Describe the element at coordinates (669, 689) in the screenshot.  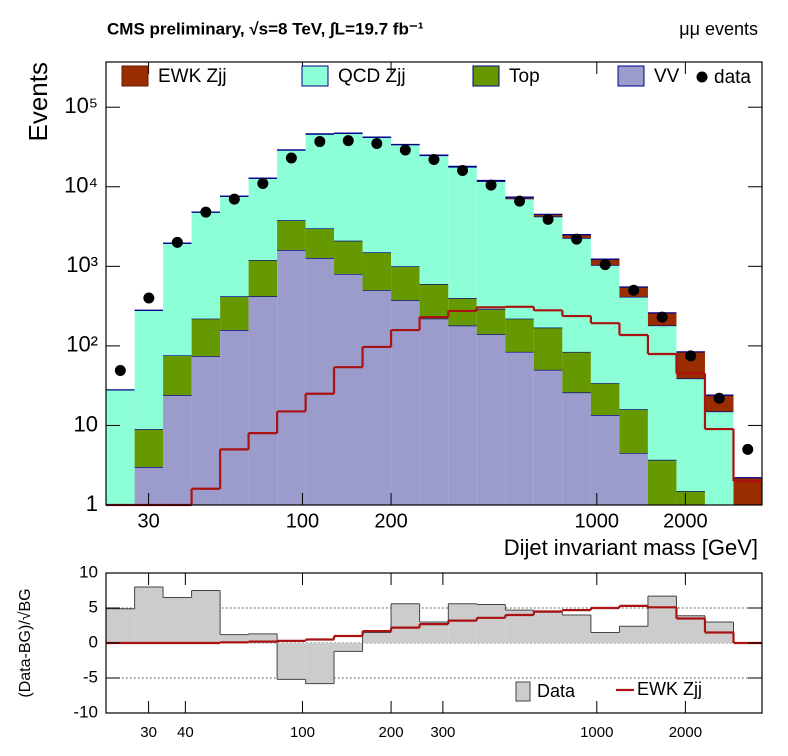
I see `legend-label: EWK Zjj` at that location.